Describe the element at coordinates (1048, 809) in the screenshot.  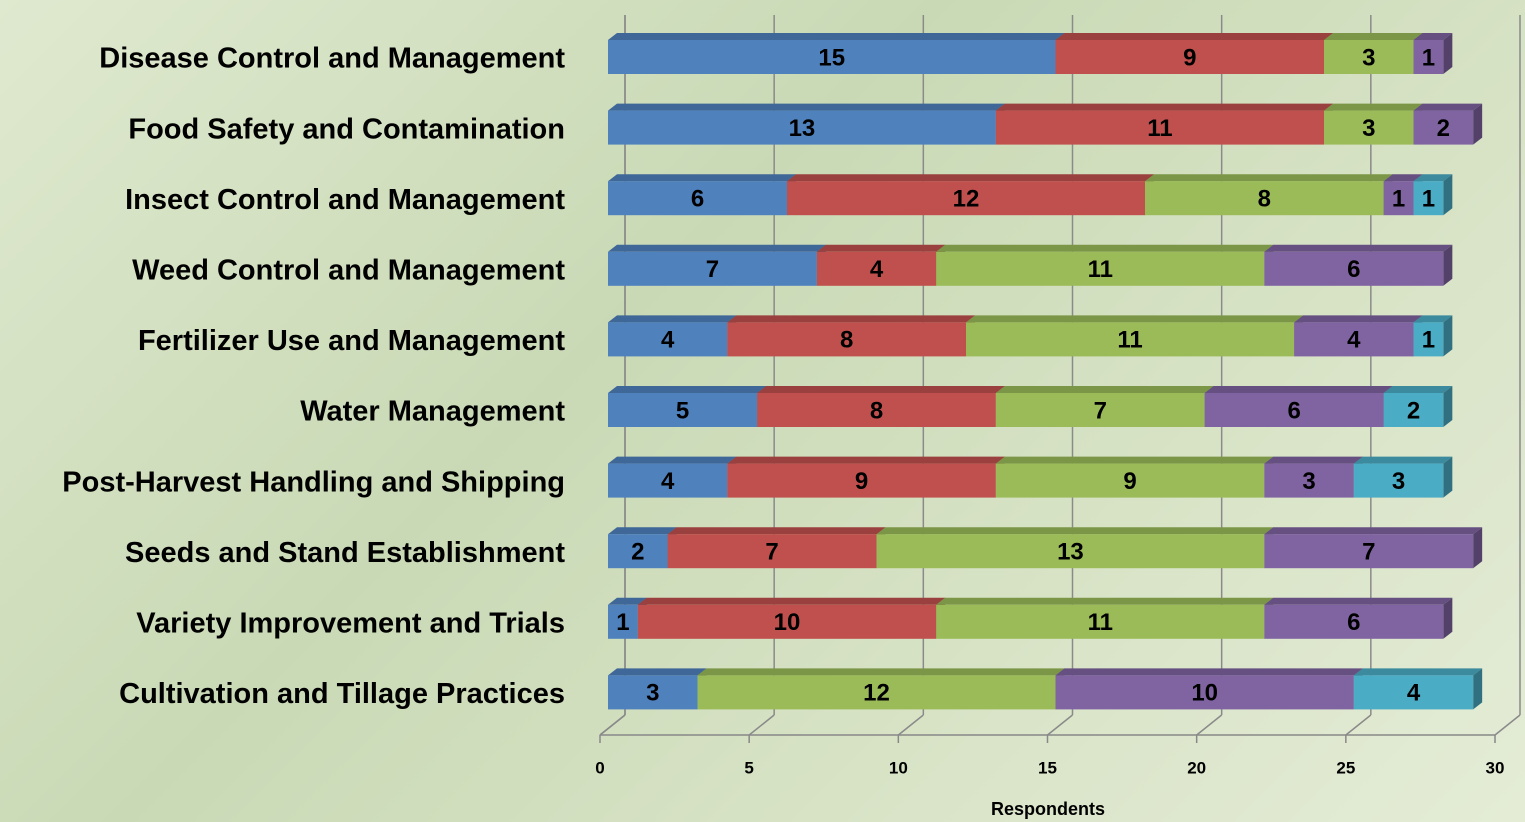
I see `x-axis-title: Respondents` at that location.